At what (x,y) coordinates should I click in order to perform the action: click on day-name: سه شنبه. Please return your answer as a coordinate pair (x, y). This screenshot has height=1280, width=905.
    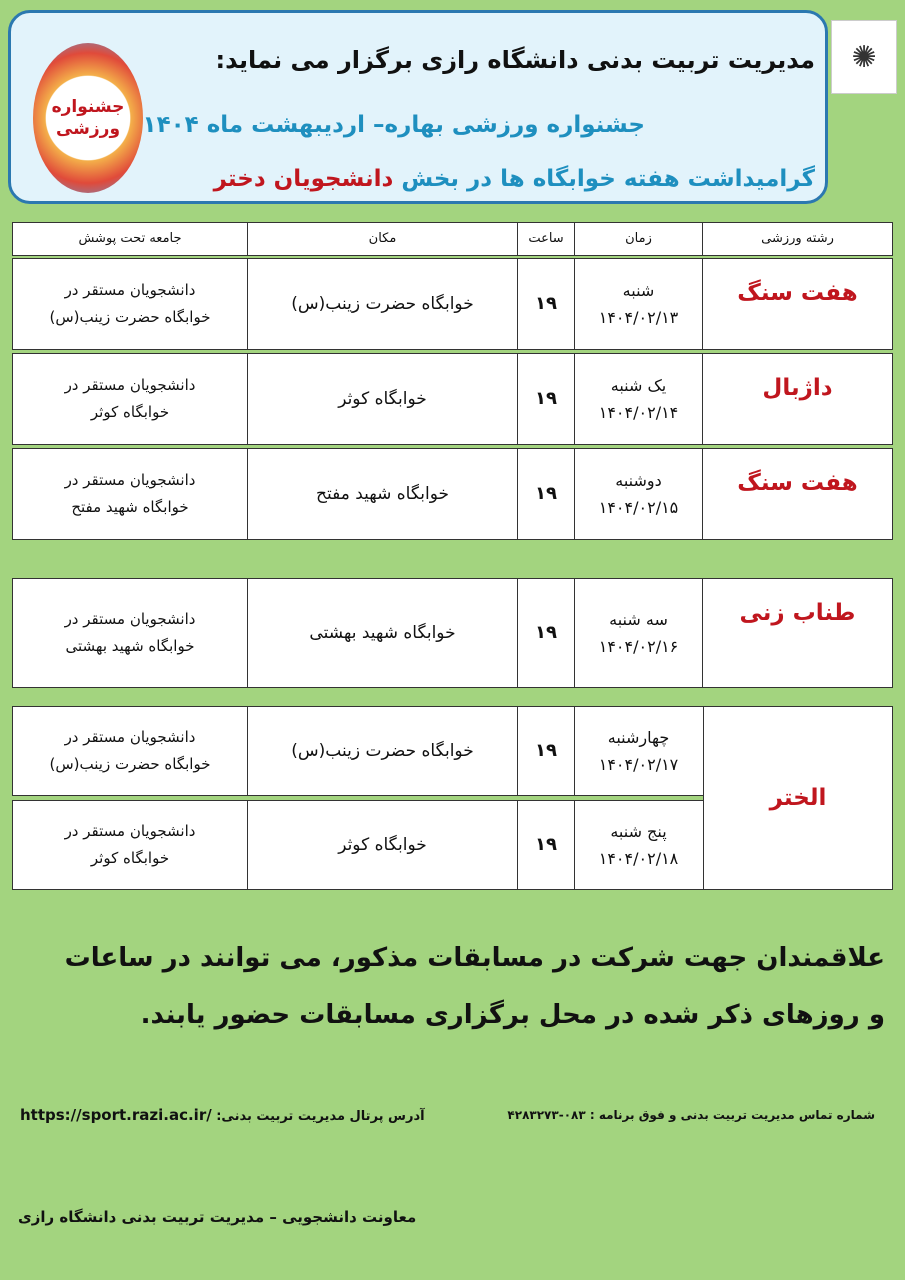
    Looking at the image, I should click on (638, 619).